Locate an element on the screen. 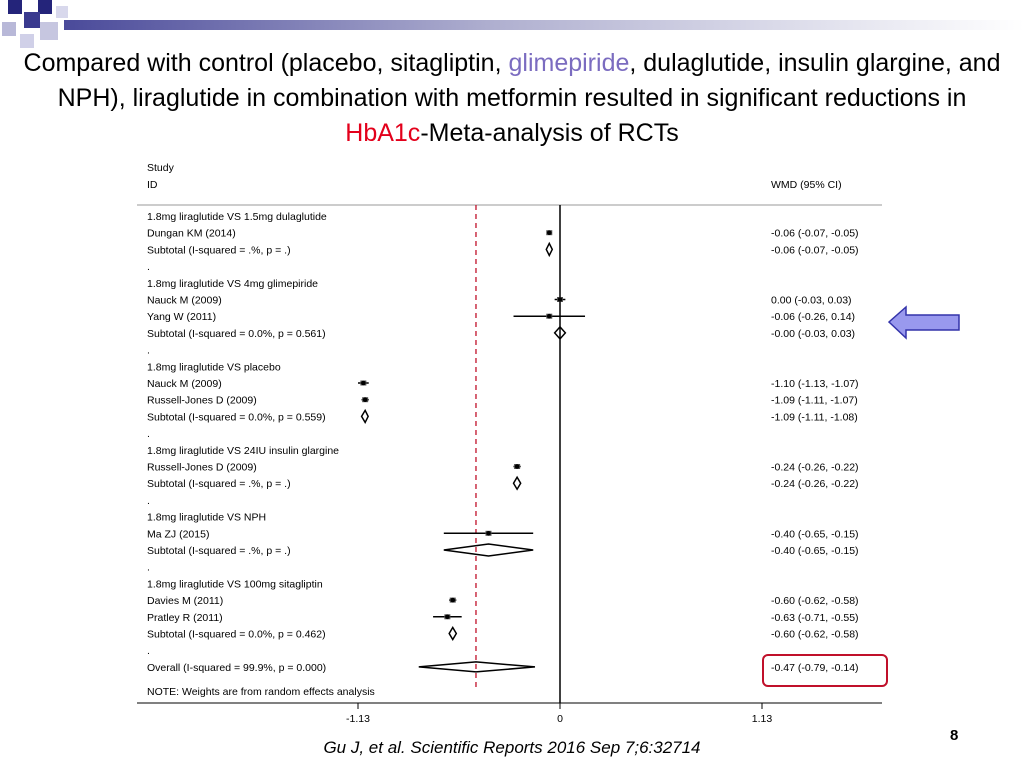 This screenshot has height=768, width=1024. x-tick-label: 1.13 is located at coordinates (762, 719).